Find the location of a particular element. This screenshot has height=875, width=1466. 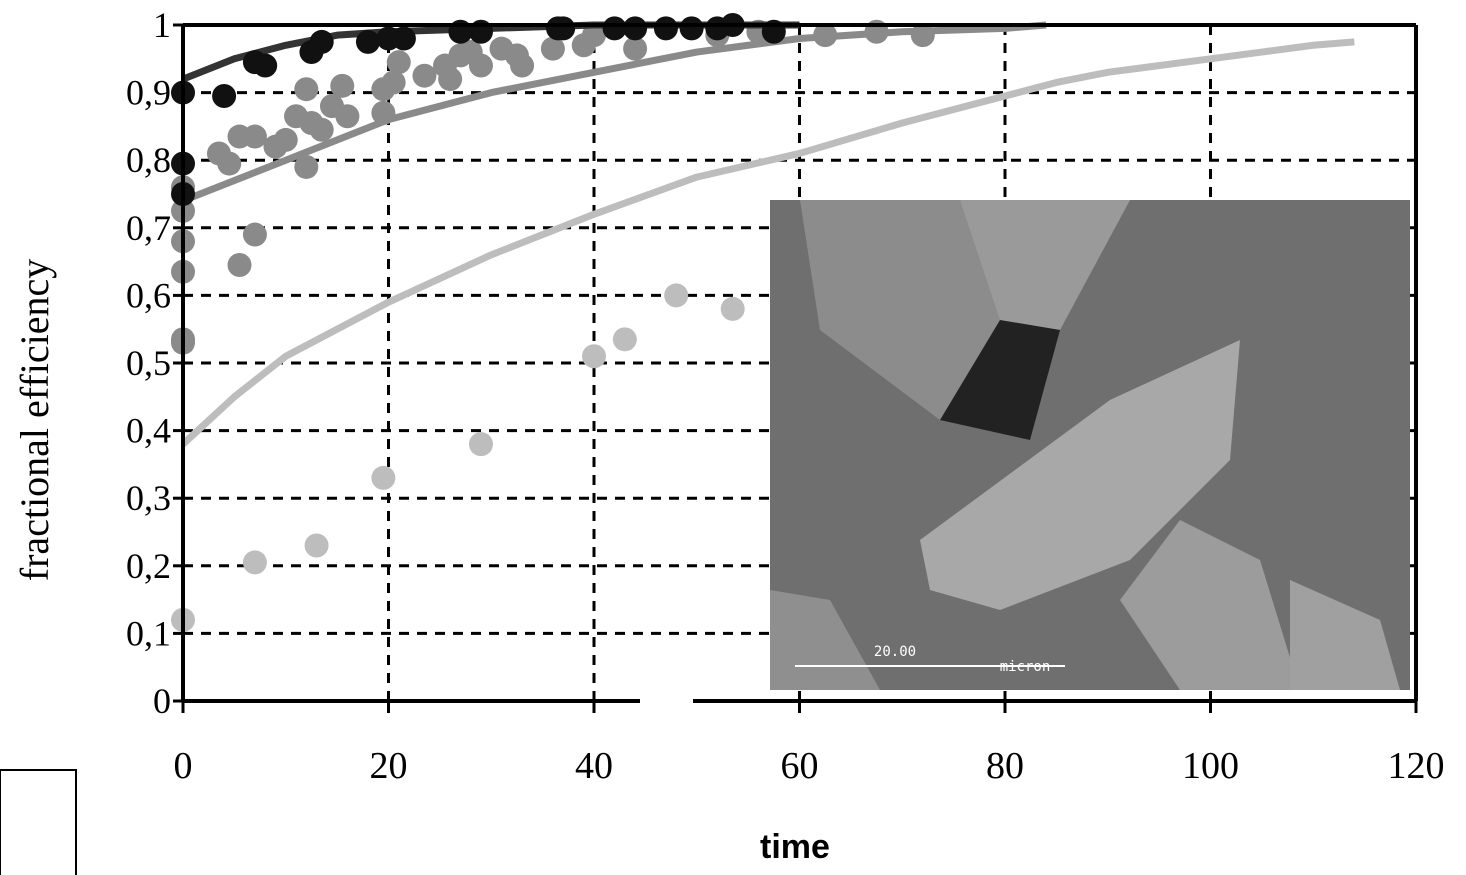

x-tick-label: 100 is located at coordinates (1210, 766).